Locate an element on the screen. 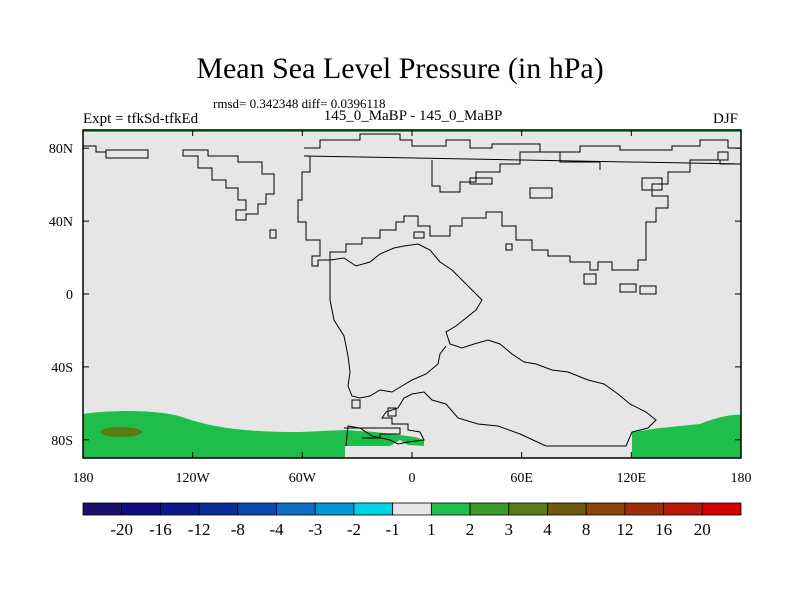 The image size is (800, 600). coastline-arctic-islands is located at coordinates (599, 175).